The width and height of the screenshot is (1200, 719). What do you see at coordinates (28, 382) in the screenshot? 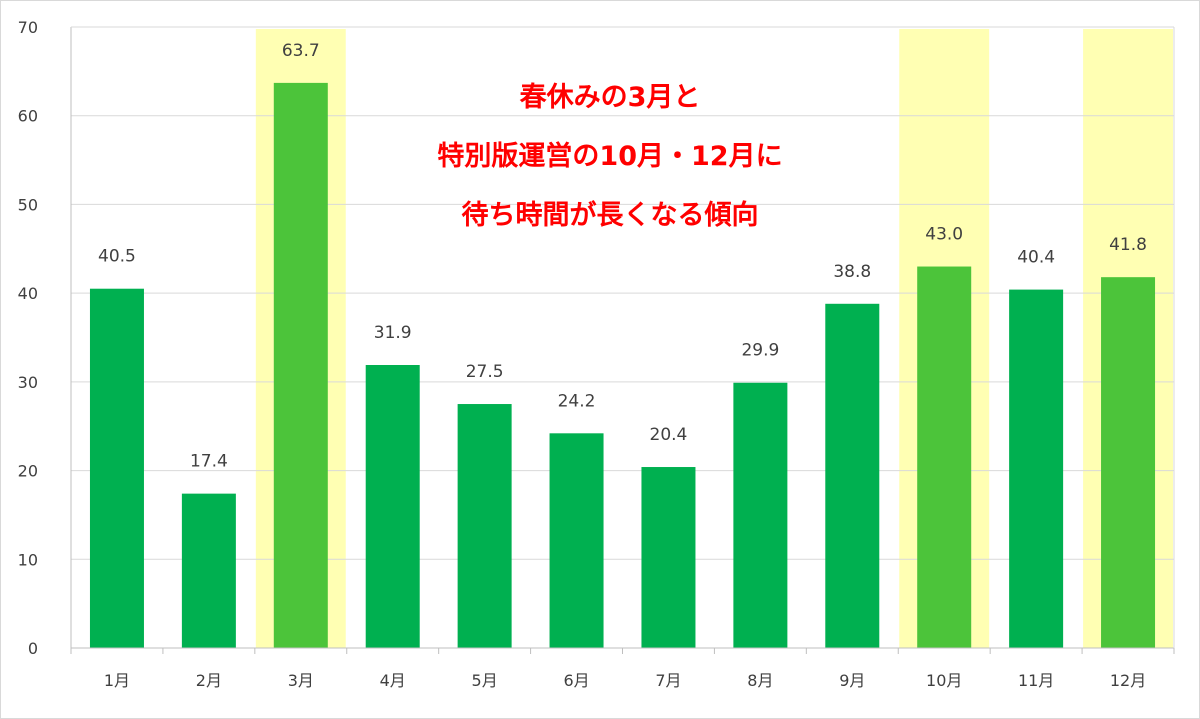
I see `y-tick-label: 30` at bounding box center [28, 382].